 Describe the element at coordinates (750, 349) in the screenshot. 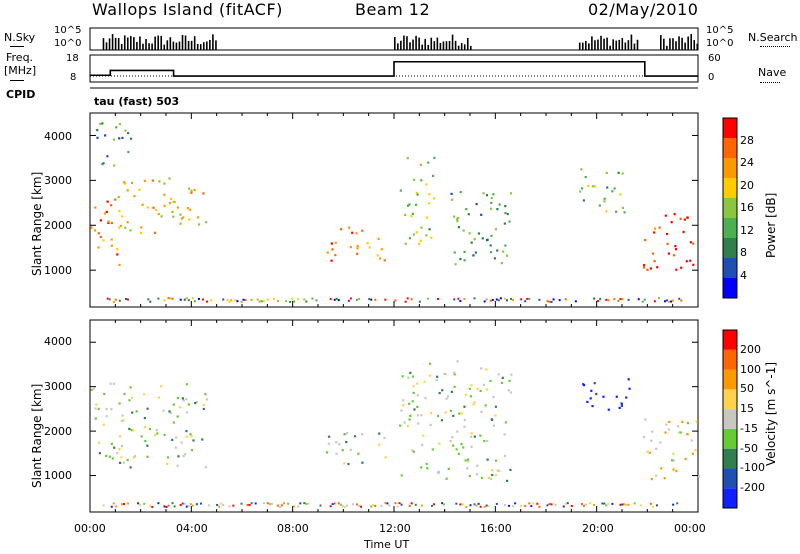

I see `velocity-colorbar-tick-label: 200` at that location.